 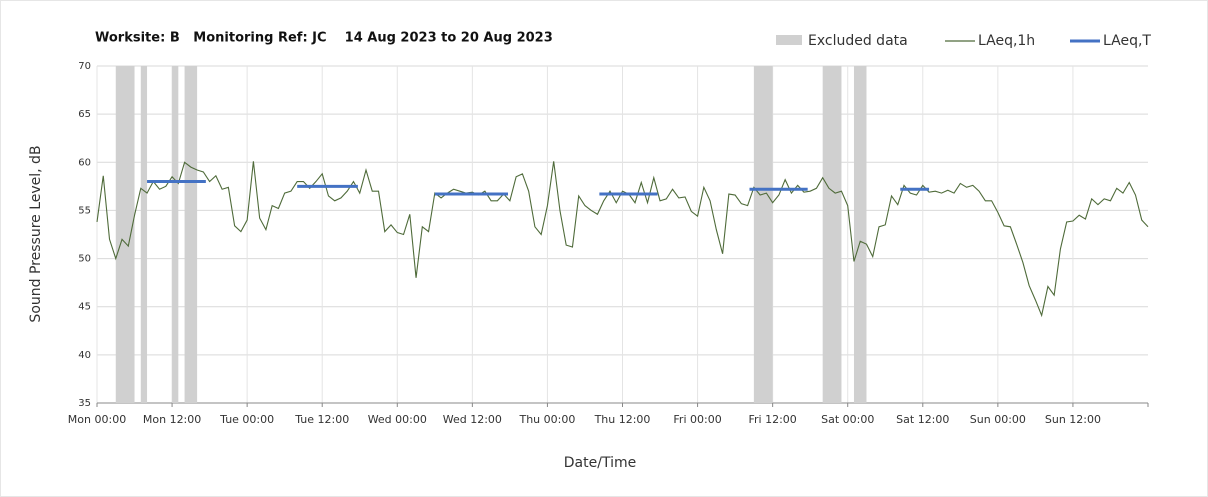 What do you see at coordinates (697, 419) in the screenshot?
I see `x-tick-label: Fri 00:00` at bounding box center [697, 419].